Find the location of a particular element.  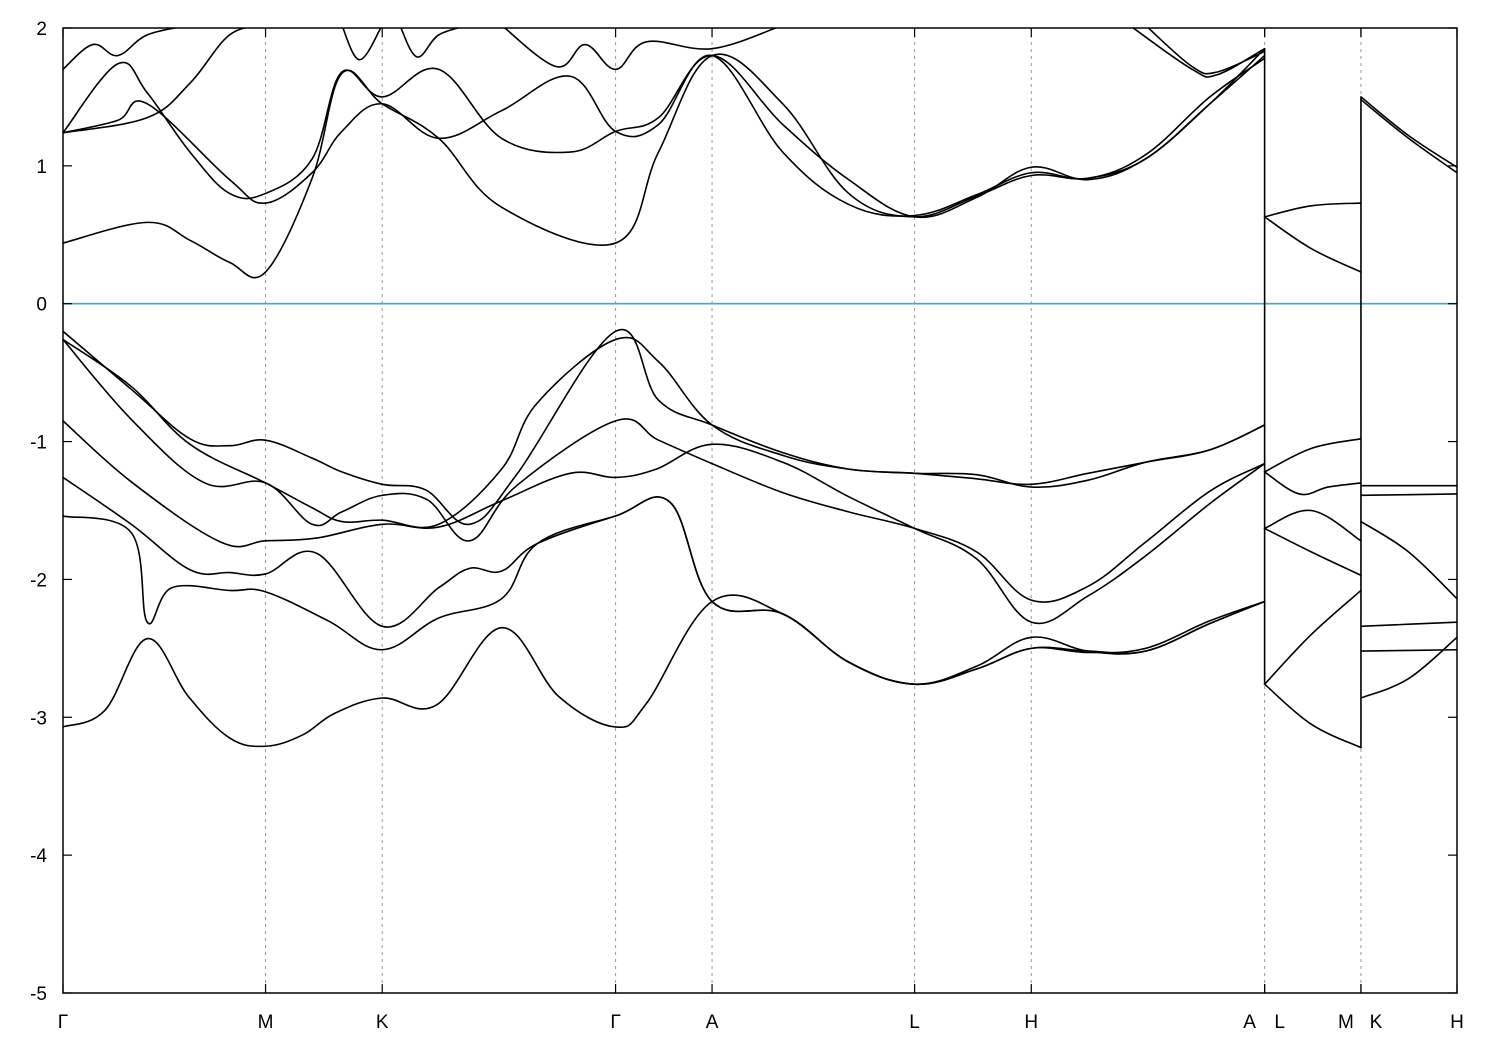

y-tick-label: 0 is located at coordinates (41, 305).